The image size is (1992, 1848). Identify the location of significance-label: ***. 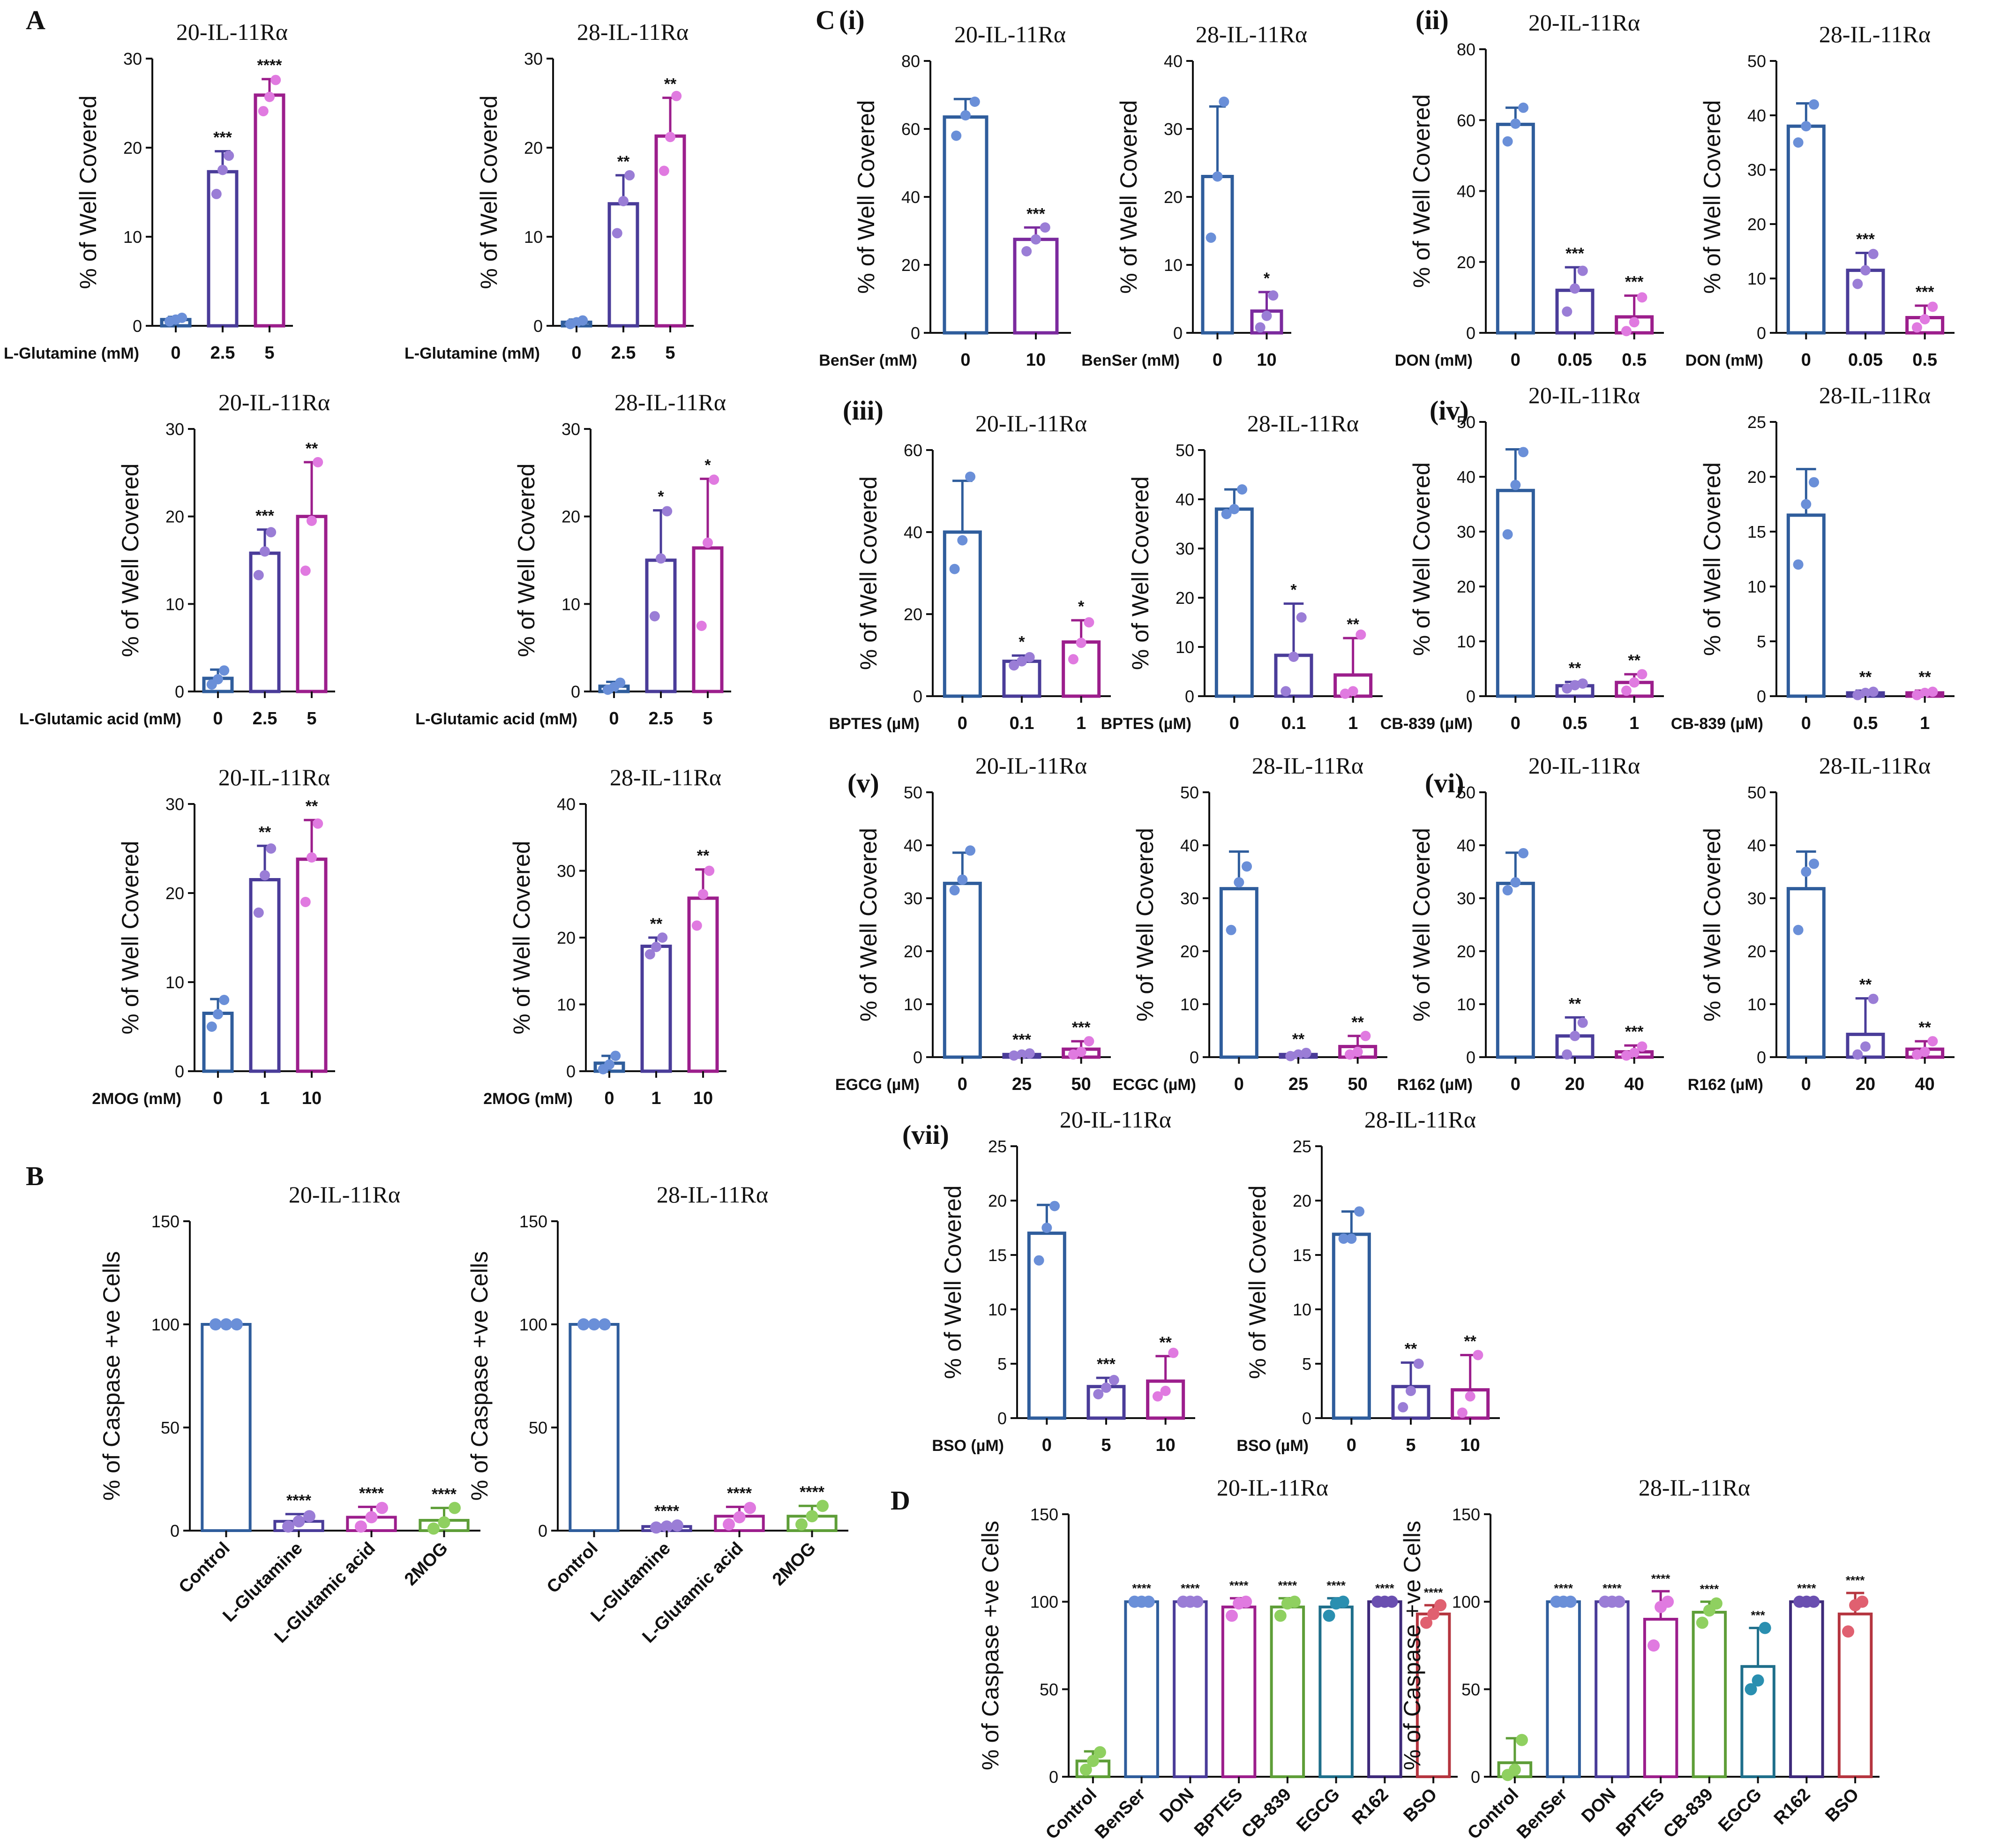
(1081, 1028).